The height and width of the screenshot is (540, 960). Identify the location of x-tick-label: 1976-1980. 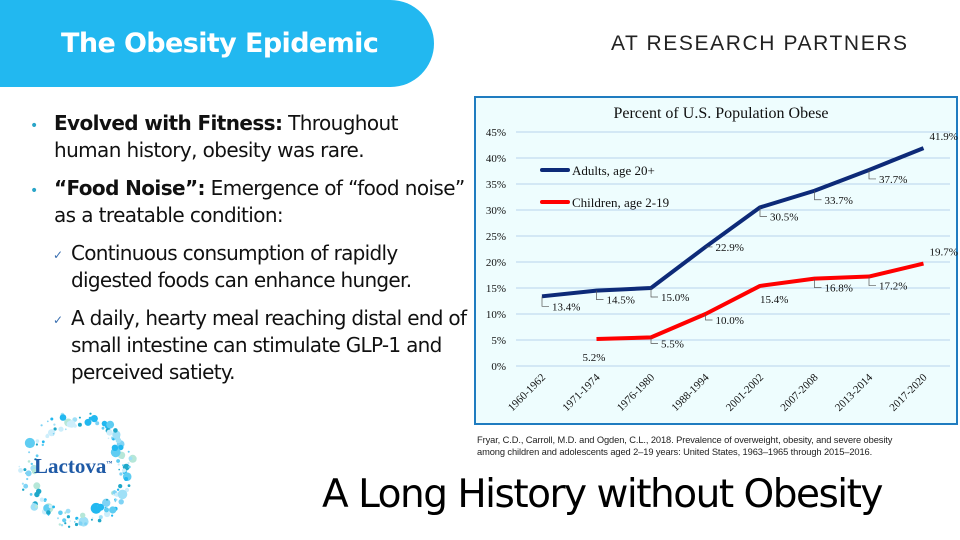
(636, 392).